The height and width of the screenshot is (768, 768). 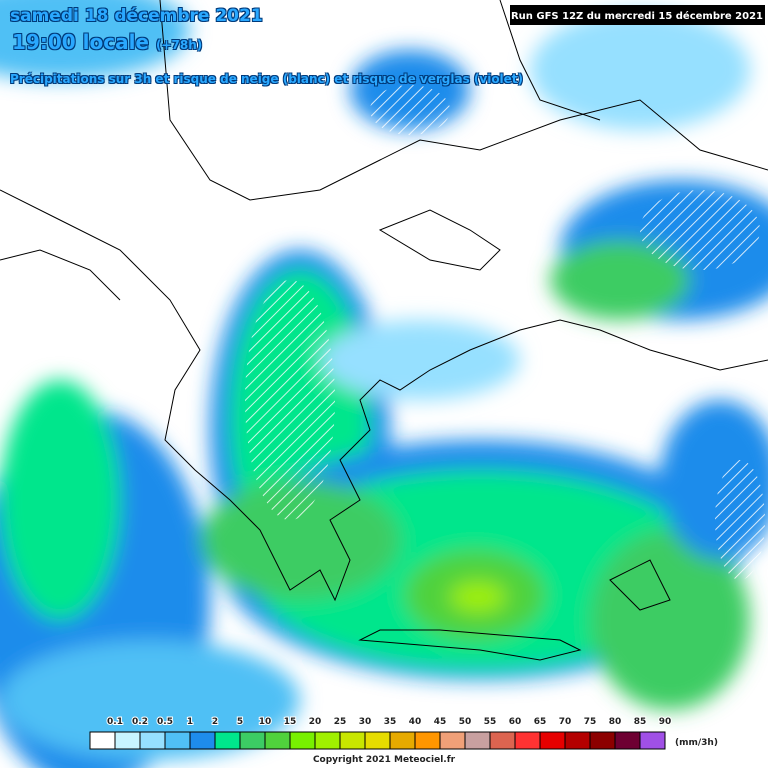 What do you see at coordinates (590, 722) in the screenshot?
I see `legend-label: 75` at bounding box center [590, 722].